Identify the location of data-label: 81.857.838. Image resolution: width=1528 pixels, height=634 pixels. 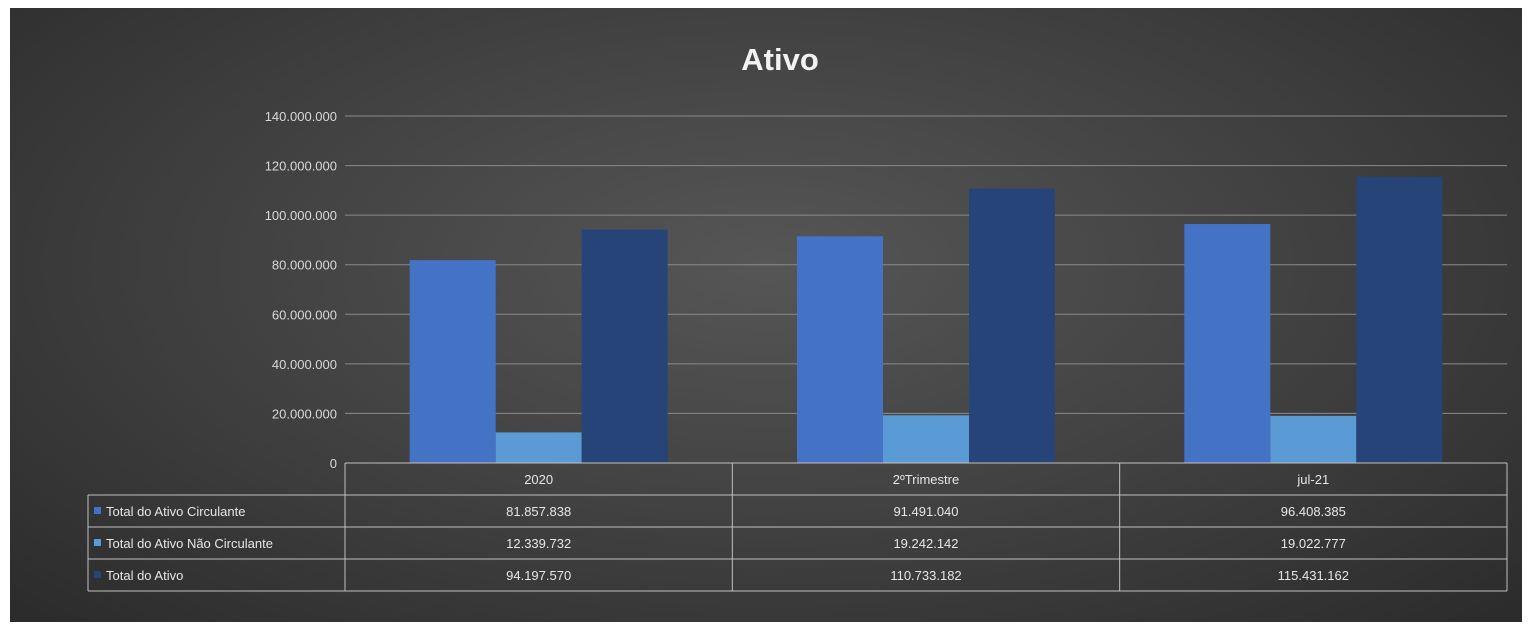
(538, 511).